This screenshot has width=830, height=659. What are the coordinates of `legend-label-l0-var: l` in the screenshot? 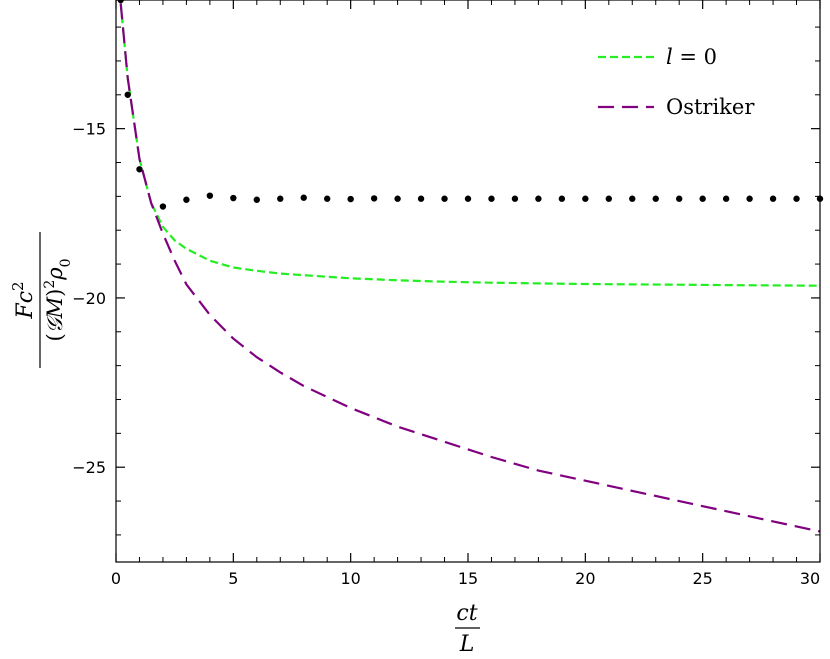 It's located at (669, 57).